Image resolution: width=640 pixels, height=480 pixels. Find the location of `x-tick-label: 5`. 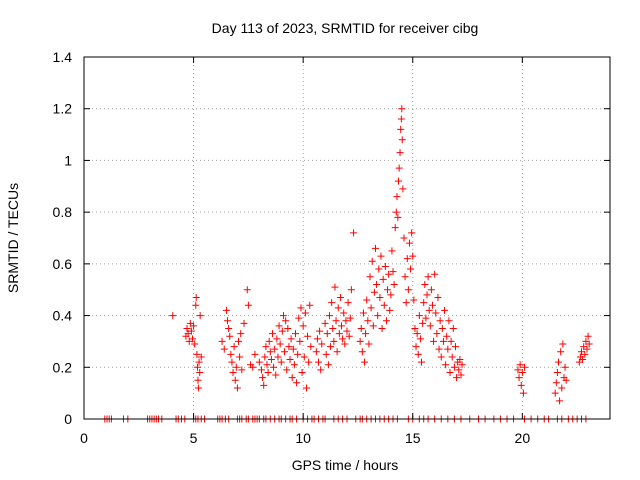

x-tick-label: 5 is located at coordinates (194, 438).